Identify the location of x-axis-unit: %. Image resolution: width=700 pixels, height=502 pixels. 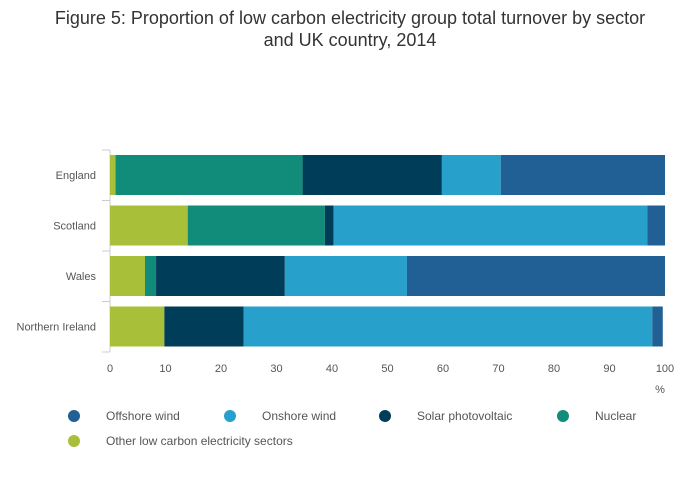
(660, 390).